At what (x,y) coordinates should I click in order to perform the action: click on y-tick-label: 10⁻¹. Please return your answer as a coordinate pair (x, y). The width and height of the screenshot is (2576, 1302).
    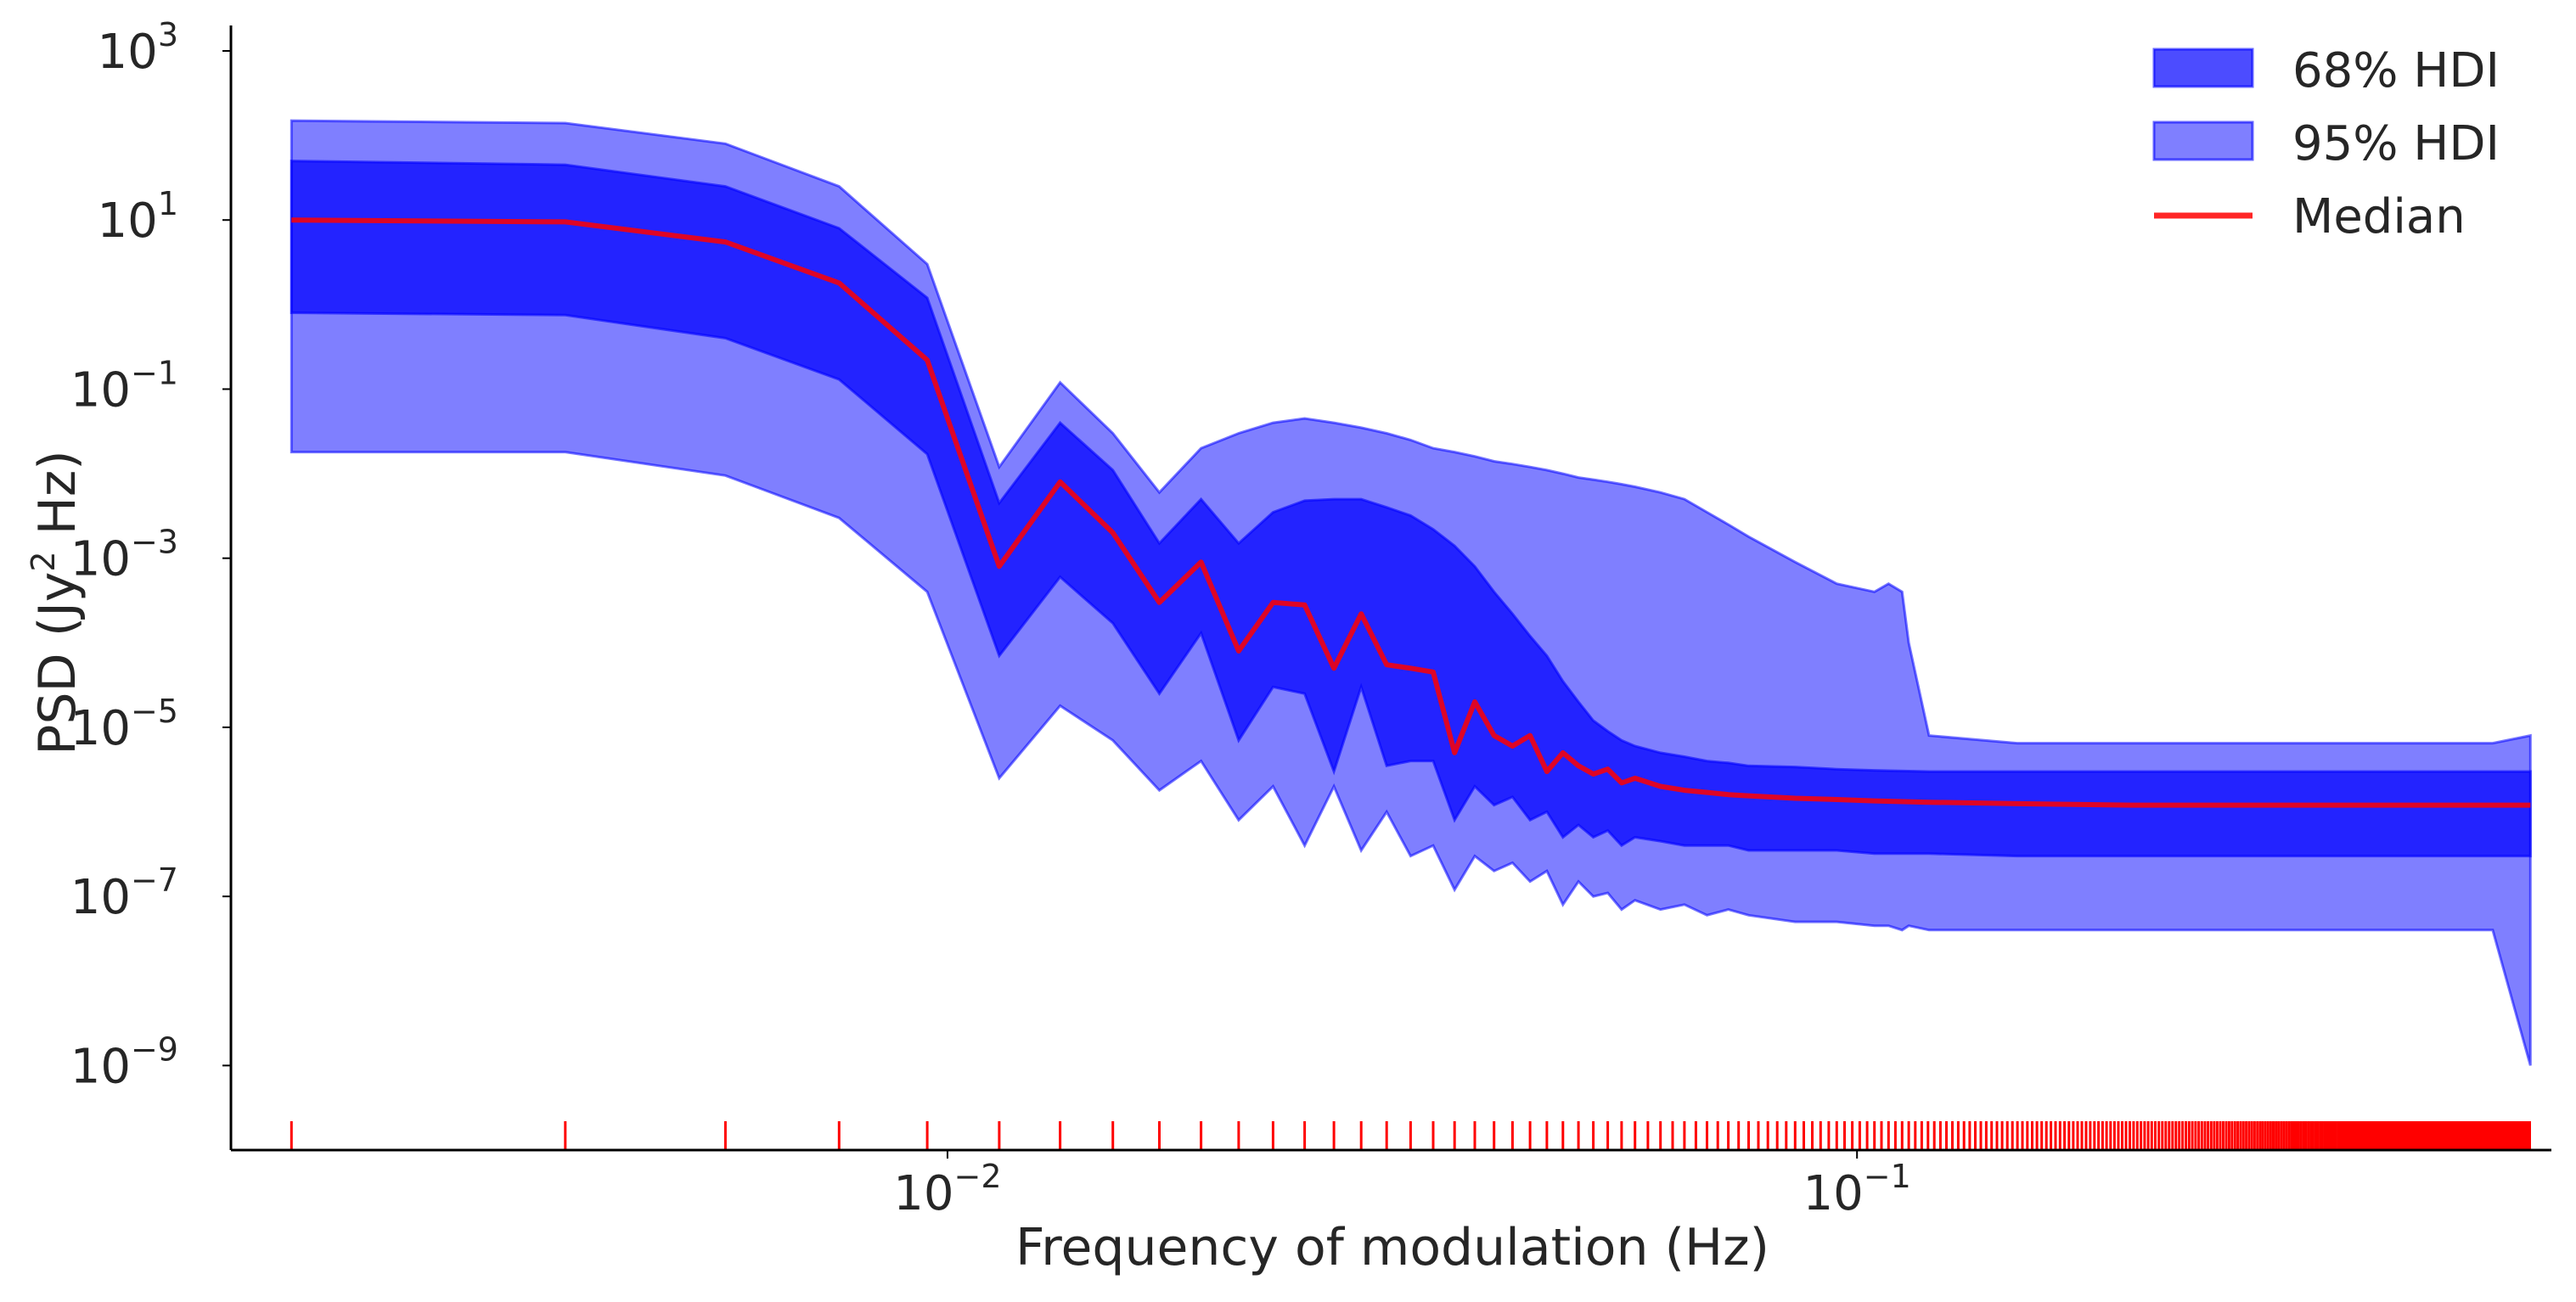
    Looking at the image, I should click on (124, 386).